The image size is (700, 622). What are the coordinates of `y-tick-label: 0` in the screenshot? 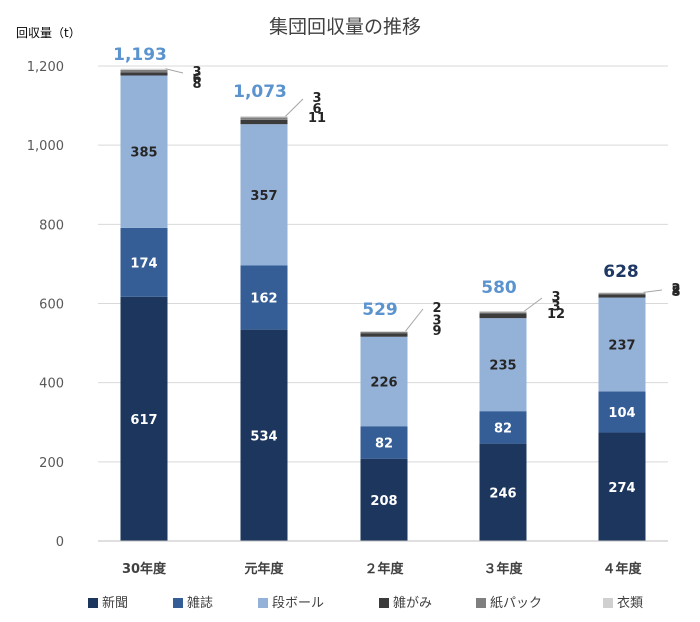 It's located at (60, 542).